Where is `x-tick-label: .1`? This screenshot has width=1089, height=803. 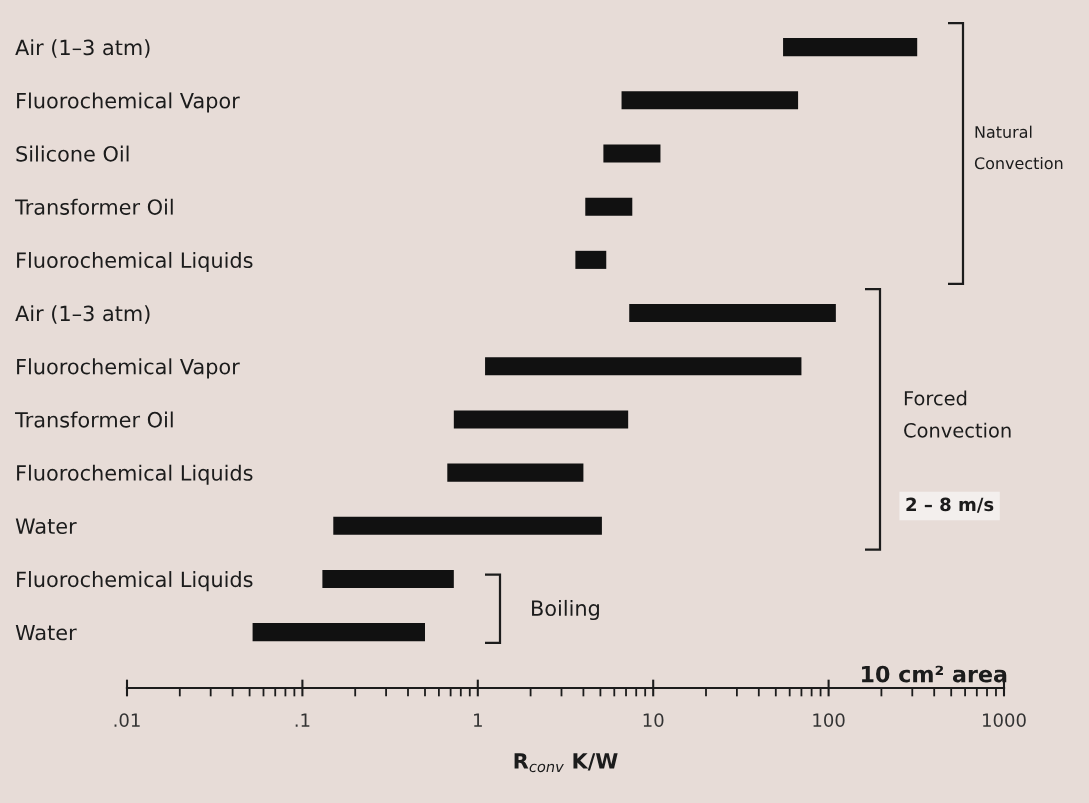
x-tick-label: .1 is located at coordinates (302, 720).